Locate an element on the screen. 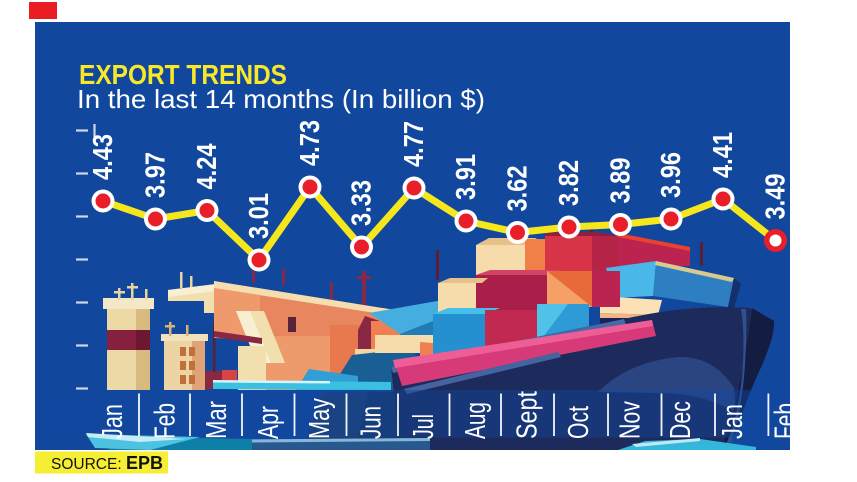 Image resolution: width=857 pixels, height=482 pixels. svg-text: Sept is located at coordinates (528, 415).